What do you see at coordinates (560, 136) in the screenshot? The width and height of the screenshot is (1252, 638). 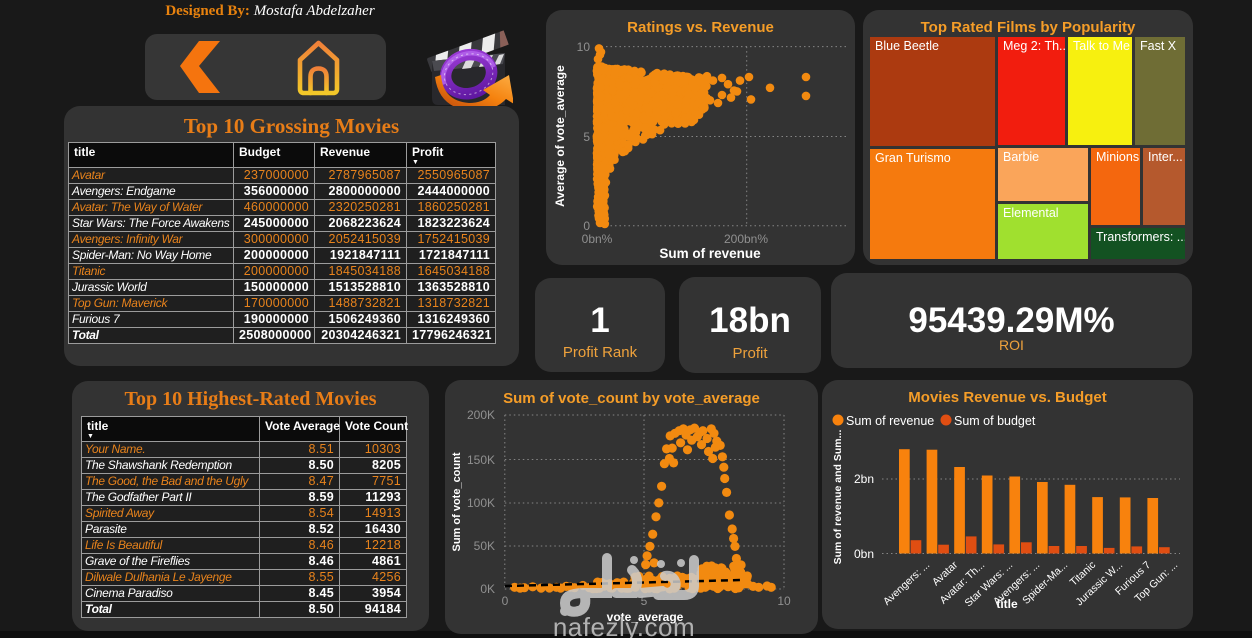 I see `svg-text: Average of vote_average` at bounding box center [560, 136].